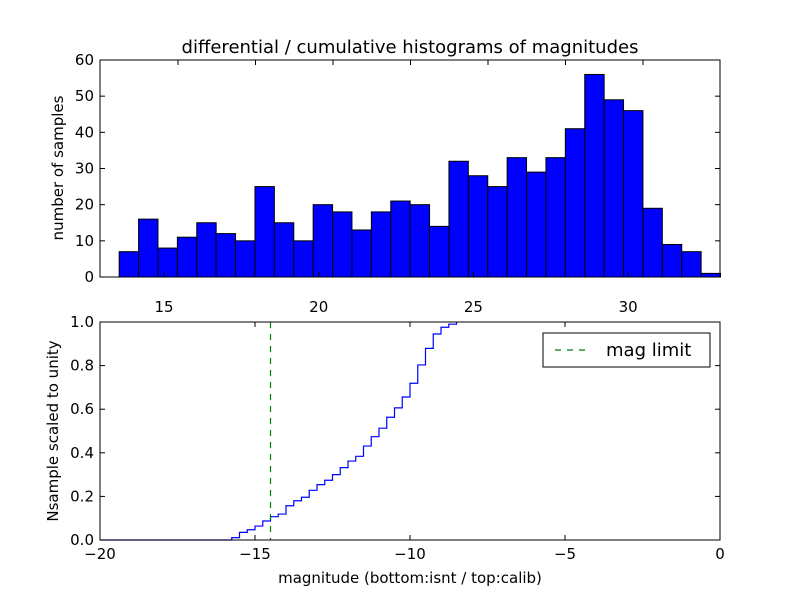 This screenshot has height=600, width=800. I want to click on y-tick-label: 30, so click(84, 169).